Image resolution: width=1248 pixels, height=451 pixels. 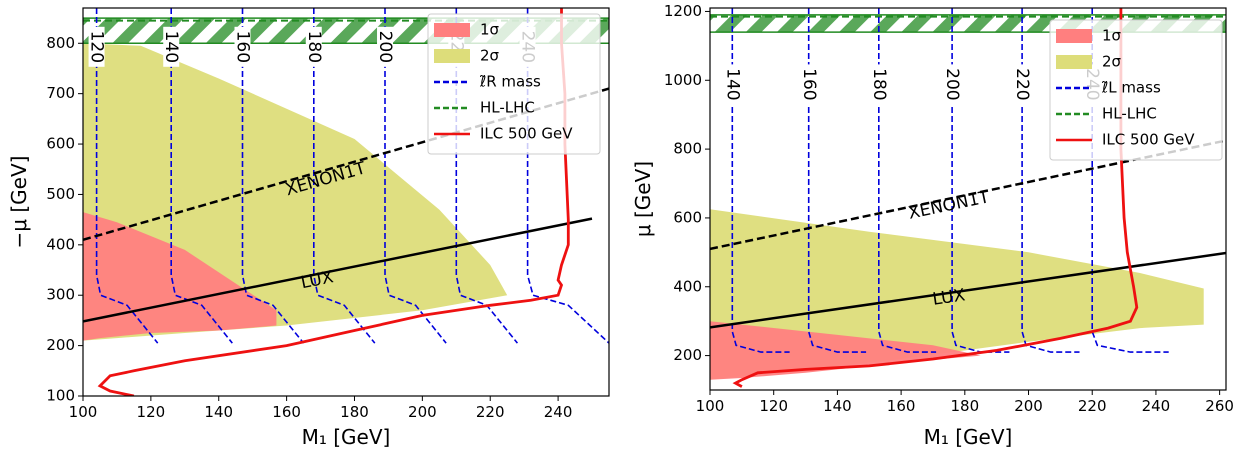 I want to click on mass-contour-label-220: 220, so click(x=1022, y=84).